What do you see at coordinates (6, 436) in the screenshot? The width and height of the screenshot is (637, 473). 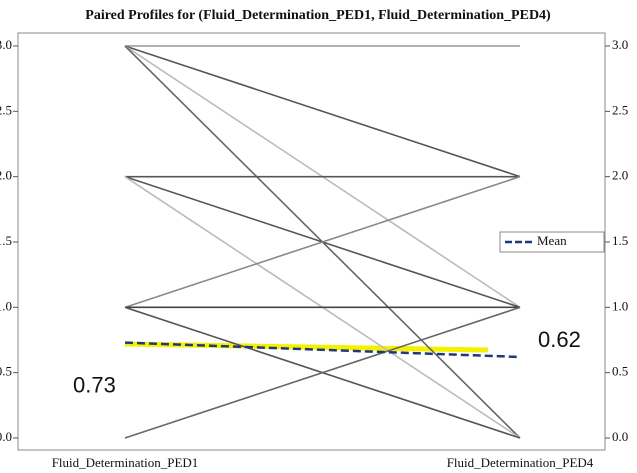 I see `y-tick-label: 0.0` at bounding box center [6, 436].